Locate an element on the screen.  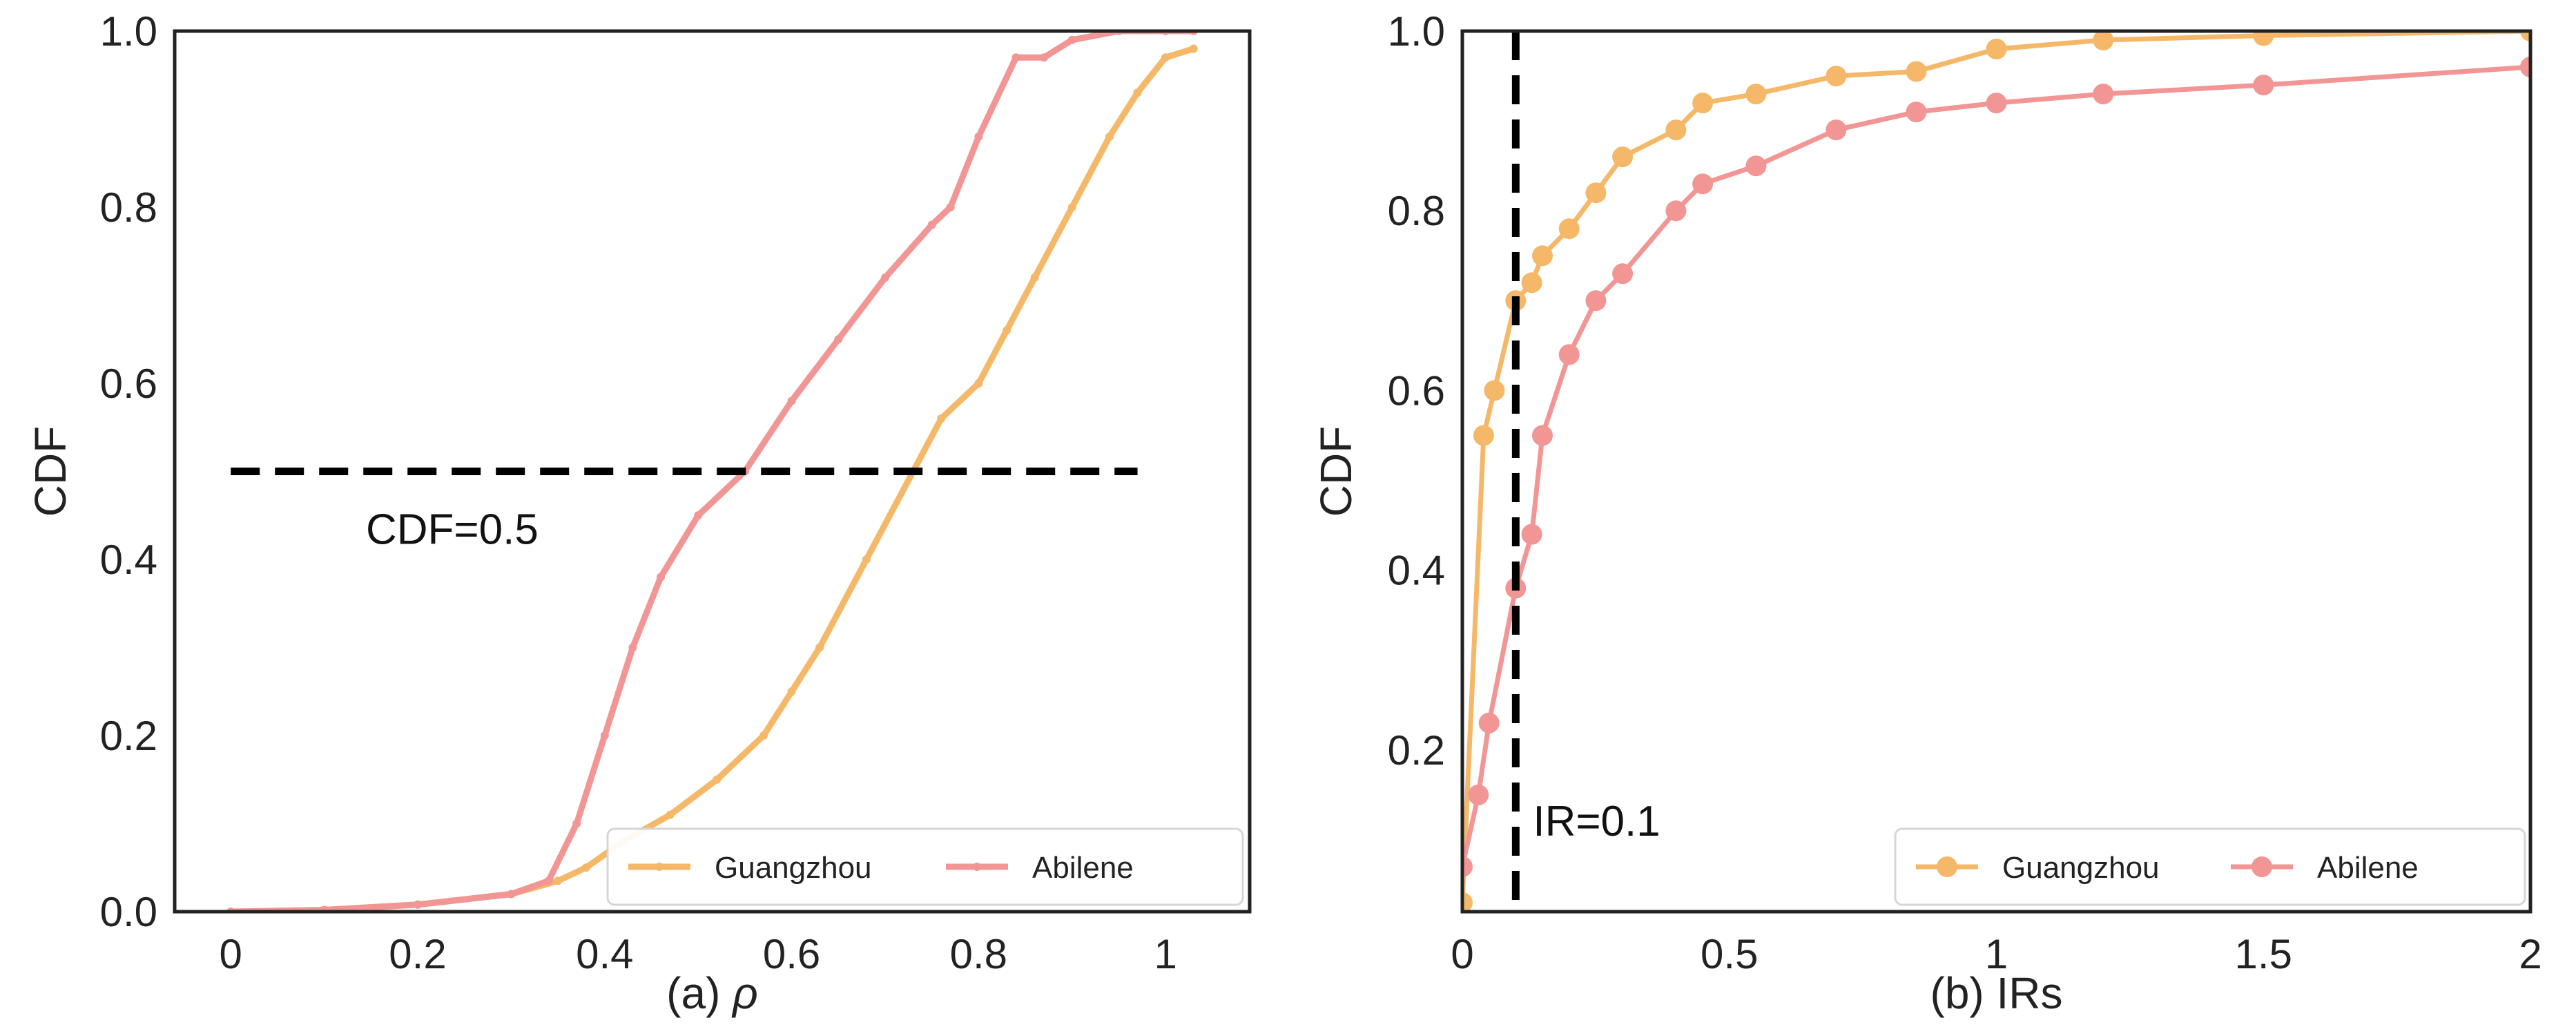
chart-b-y-ticks: 0.2 0.4 0.6 0.8 1.0 is located at coordinates (1417, 391).